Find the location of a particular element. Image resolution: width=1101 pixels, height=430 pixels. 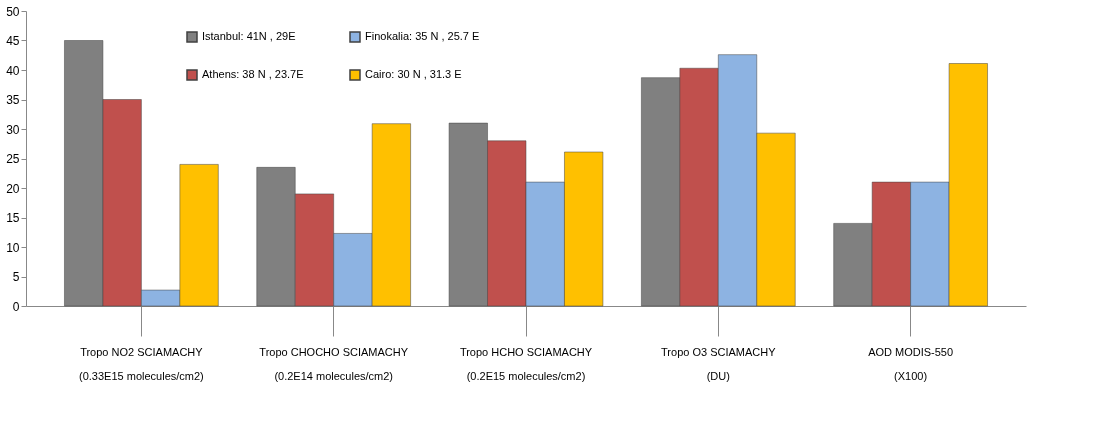

y-tick-label: 20 is located at coordinates (13, 188).